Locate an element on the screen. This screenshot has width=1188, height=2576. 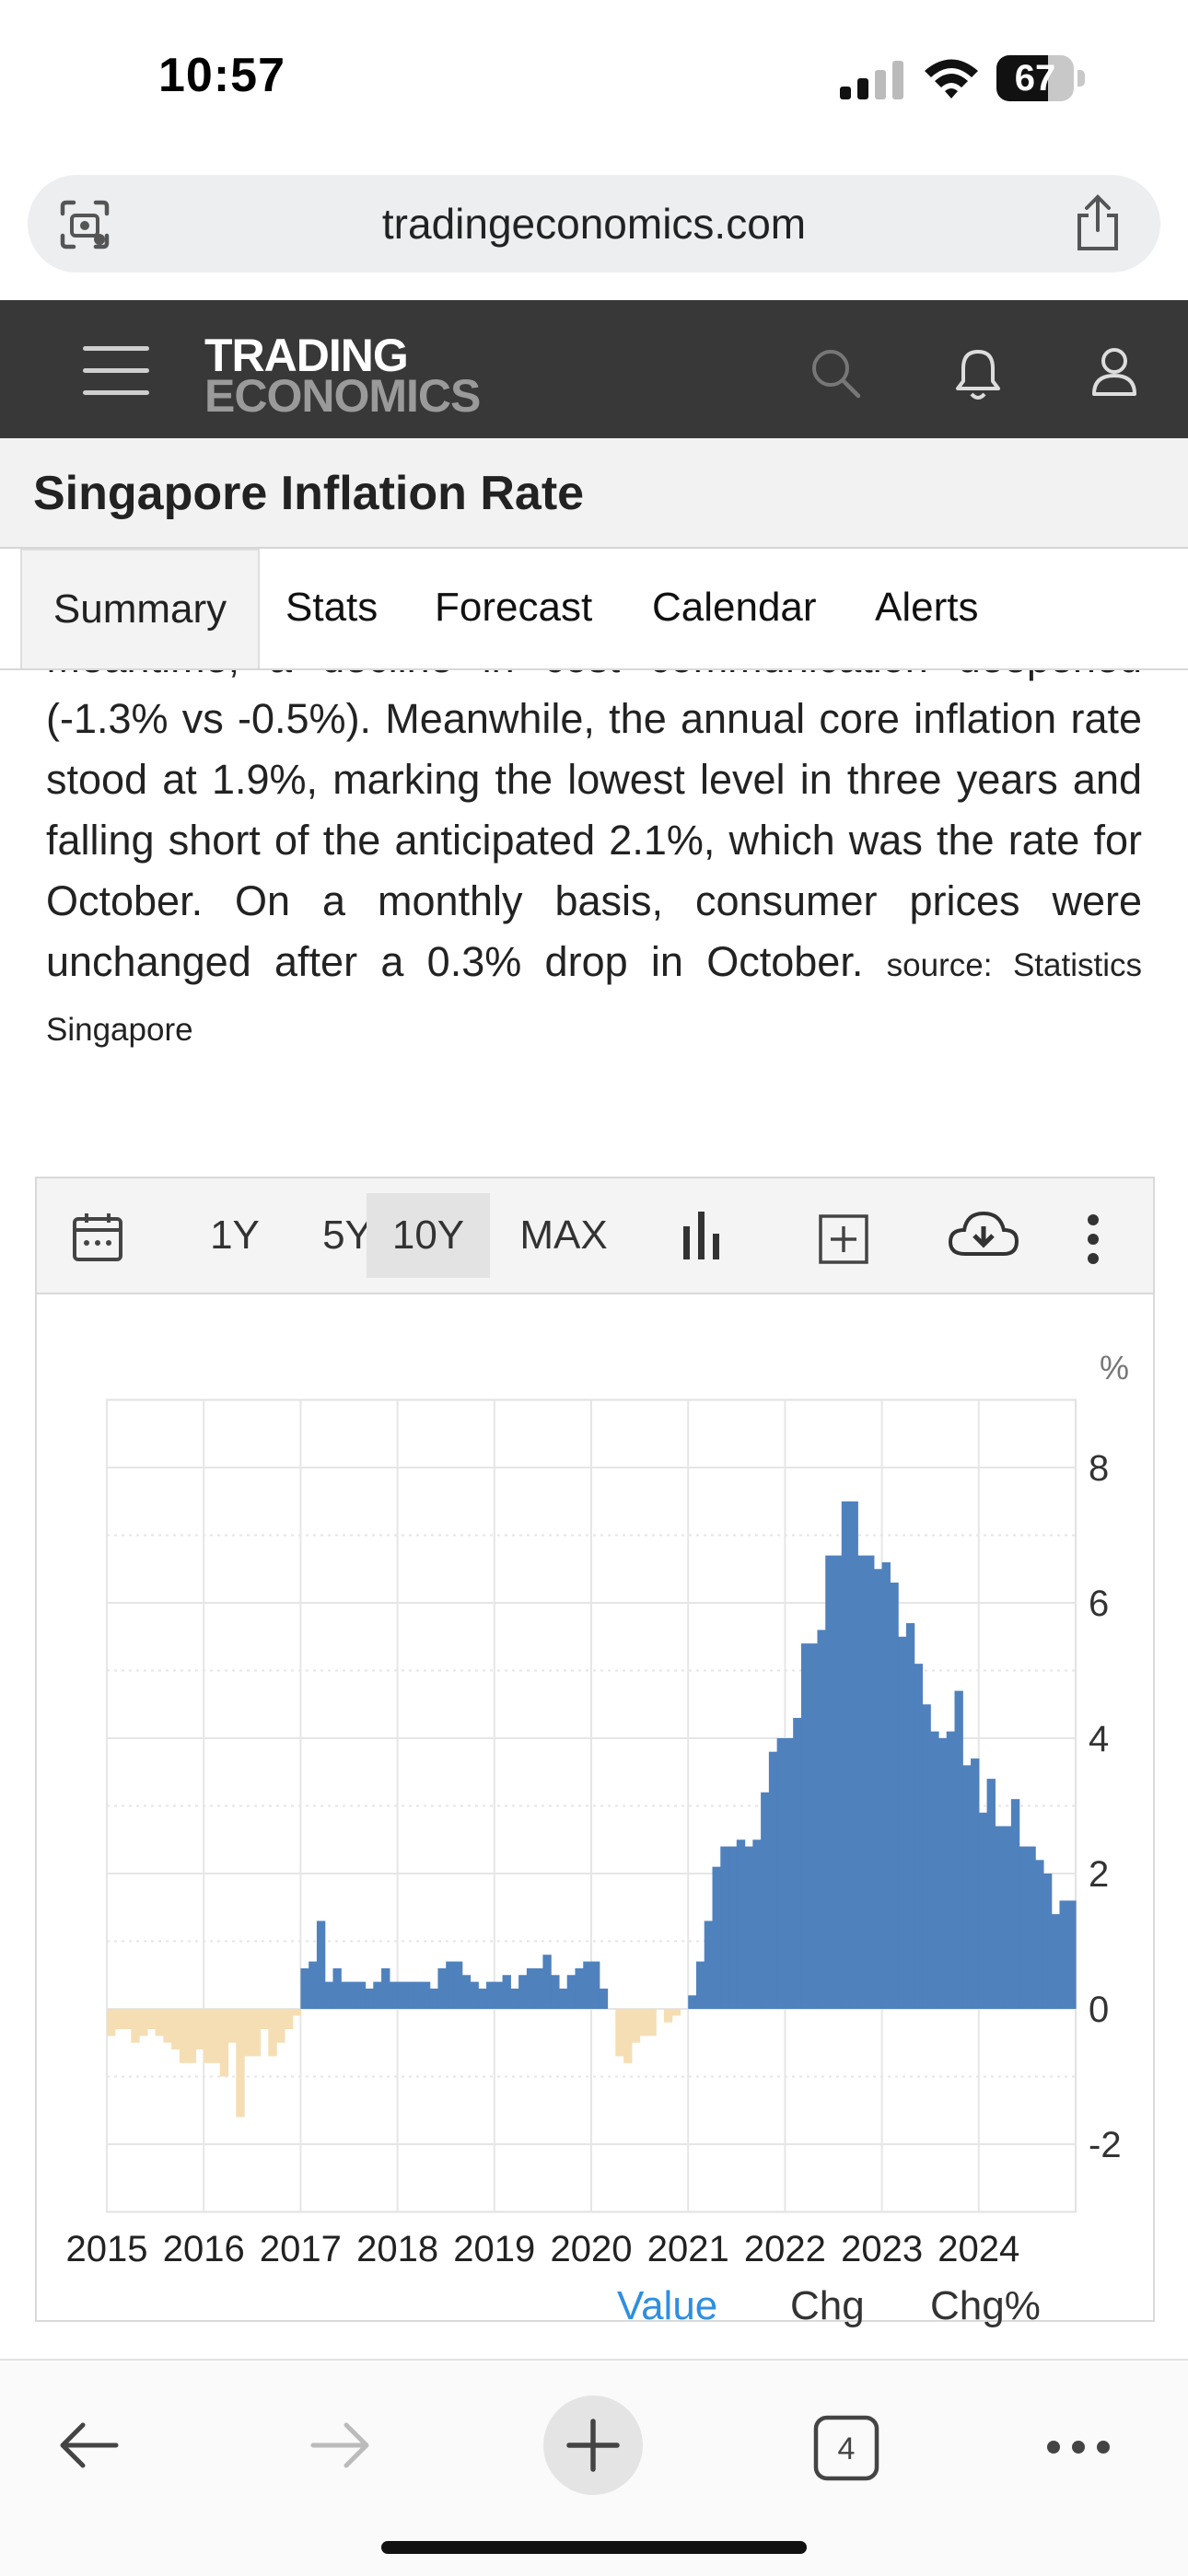
calendar-icon is located at coordinates (97, 1237).